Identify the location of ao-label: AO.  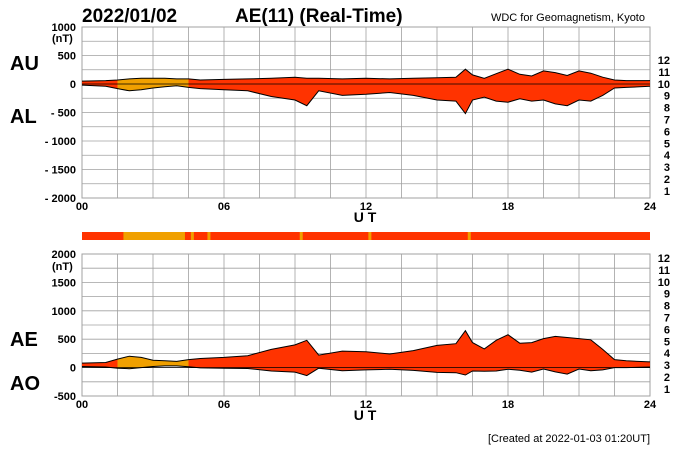
(25, 384).